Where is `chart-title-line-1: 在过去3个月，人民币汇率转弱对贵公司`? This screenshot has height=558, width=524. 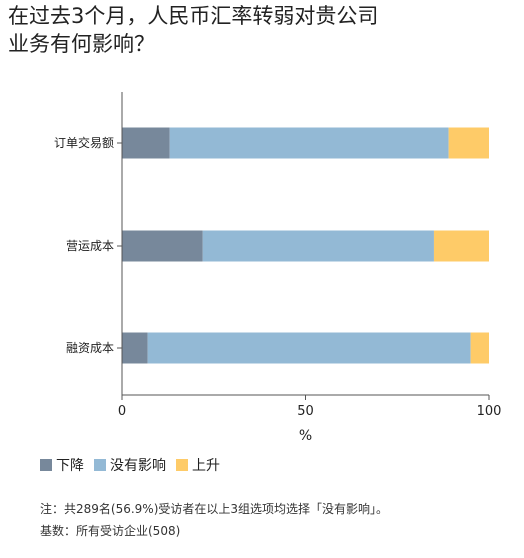
chart-title-line-1: 在过去3个月，人民币汇率转弱对贵公司 is located at coordinates (193, 16).